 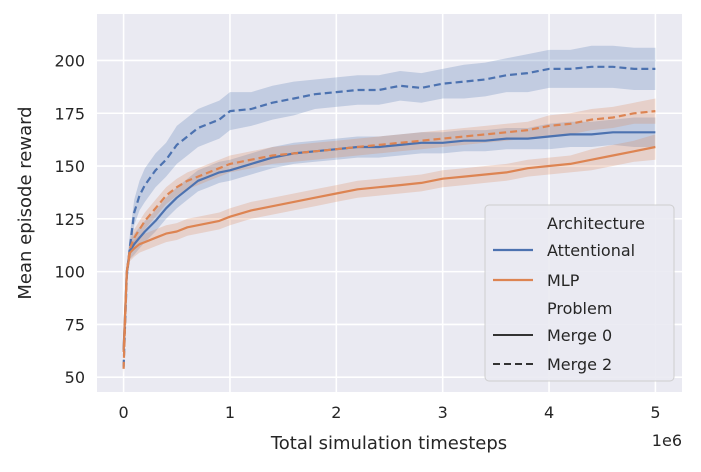 What do you see at coordinates (655, 412) in the screenshot?
I see `x-tick-label: 5` at bounding box center [655, 412].